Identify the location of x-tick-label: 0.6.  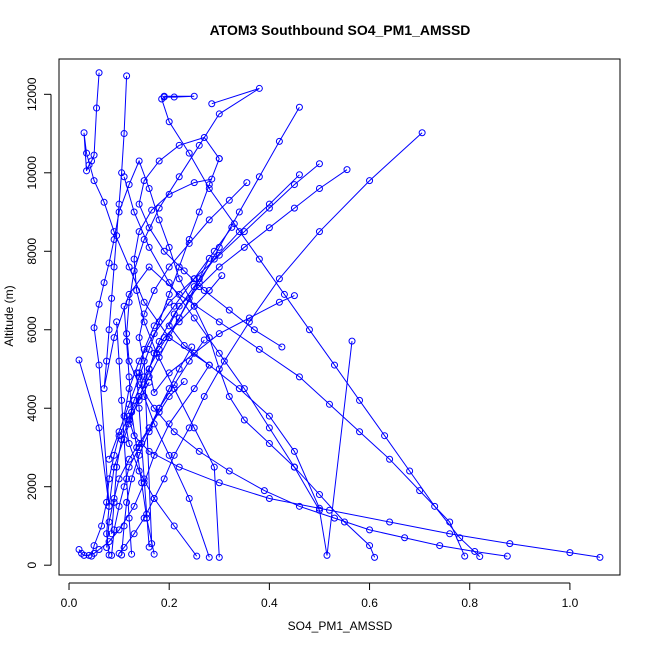
(369, 603).